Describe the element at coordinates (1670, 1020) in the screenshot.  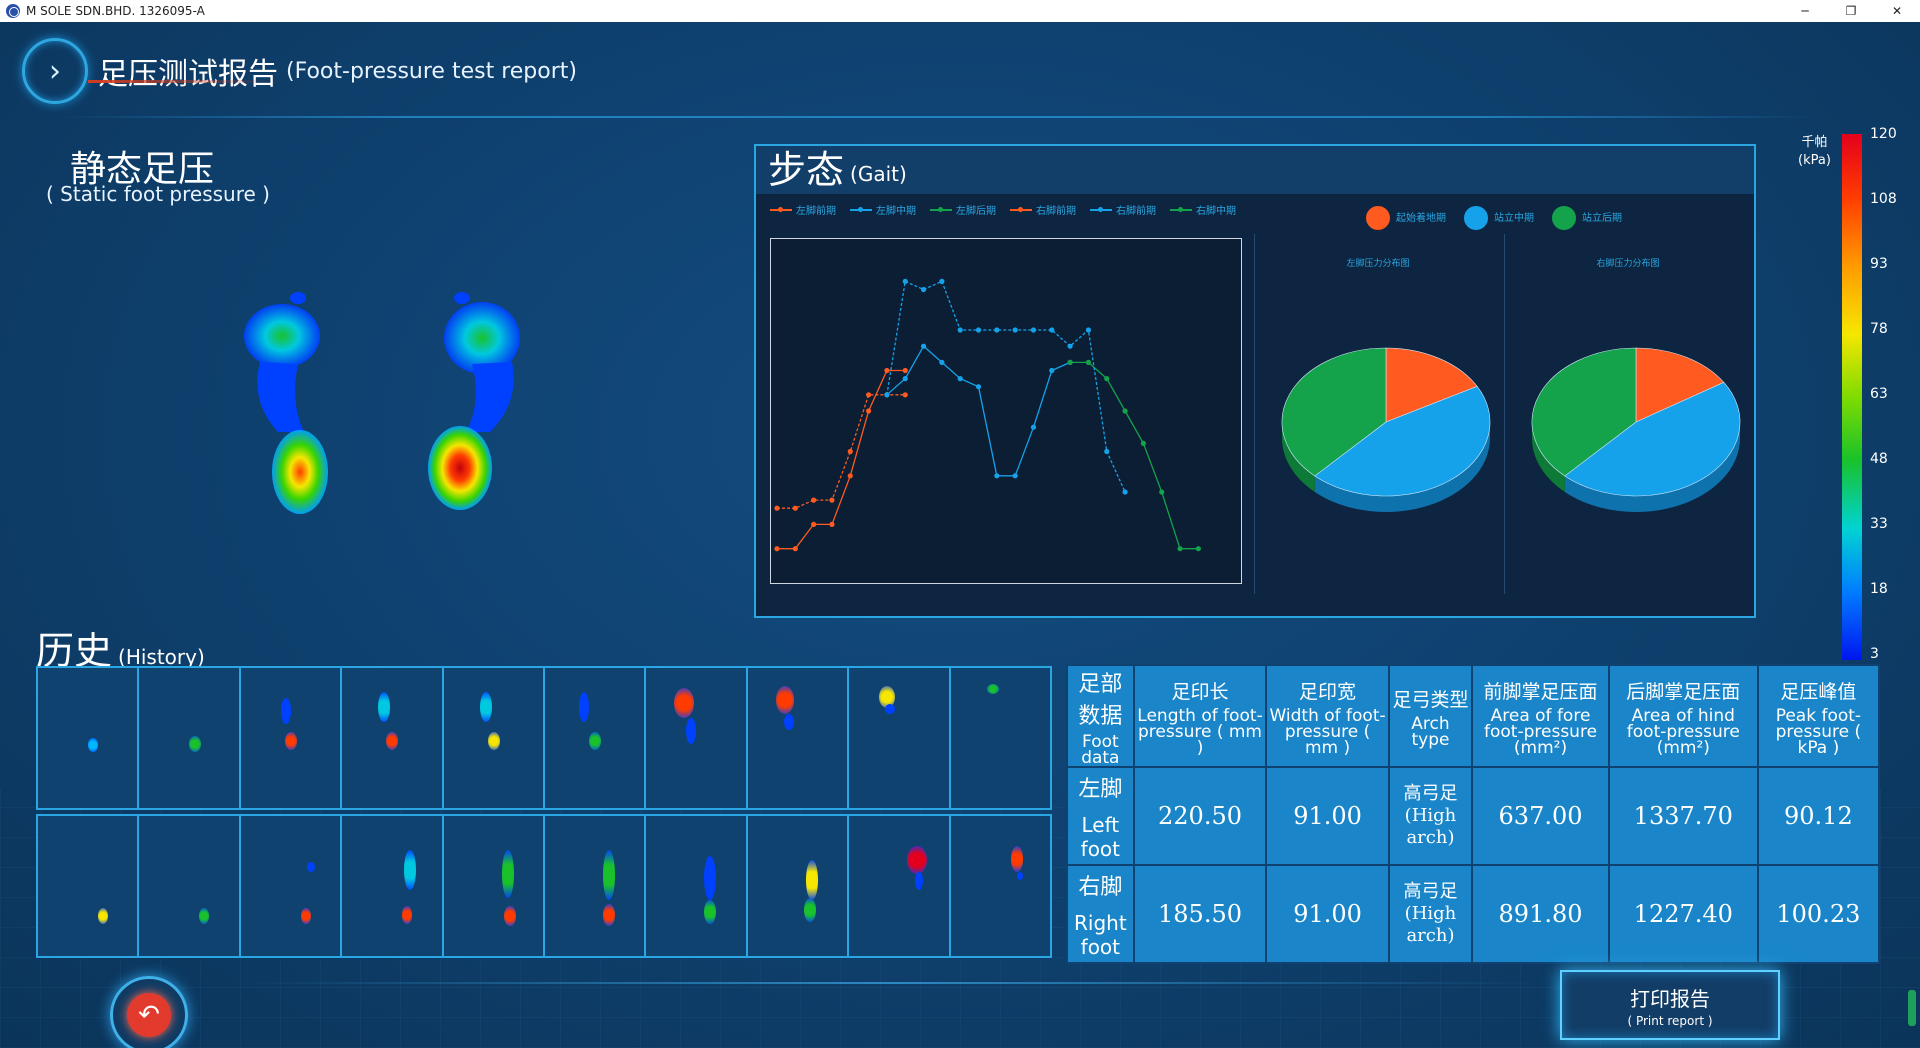
I see `print-label-en: ( Print report )` at that location.